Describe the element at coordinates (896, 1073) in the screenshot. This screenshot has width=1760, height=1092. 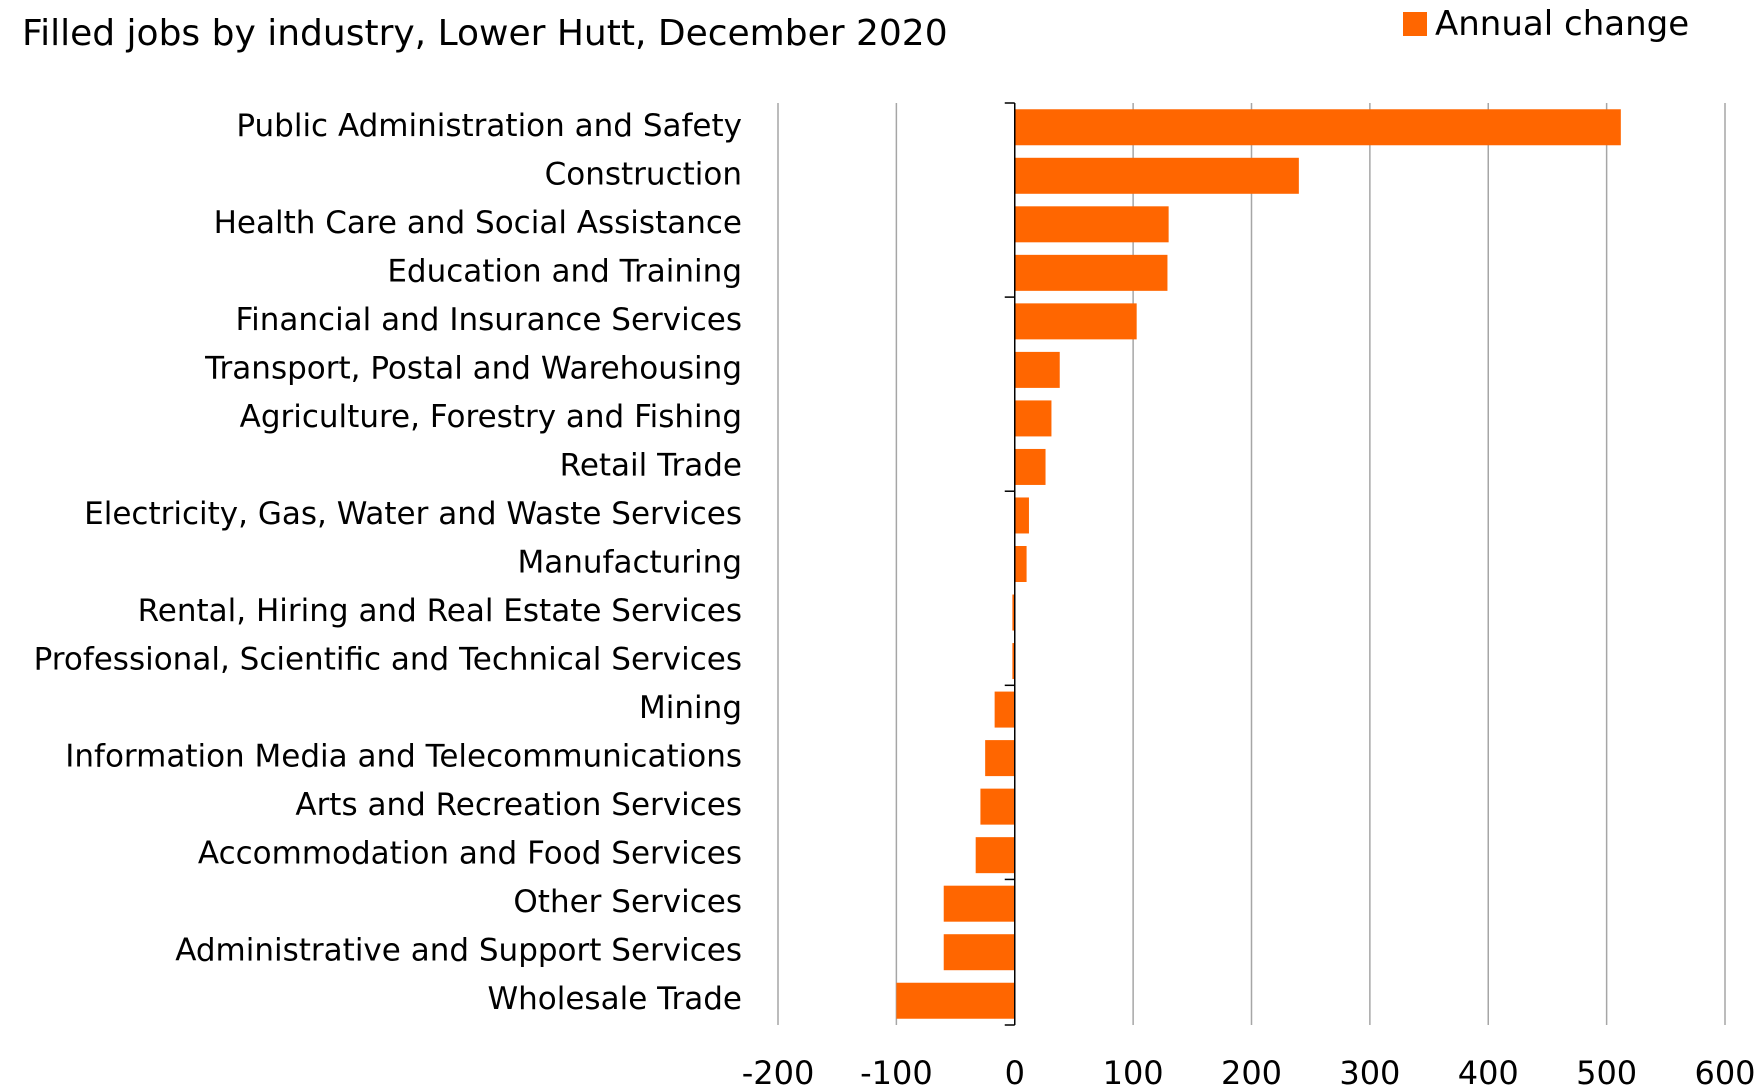
I see `x-tick-label: -100` at that location.